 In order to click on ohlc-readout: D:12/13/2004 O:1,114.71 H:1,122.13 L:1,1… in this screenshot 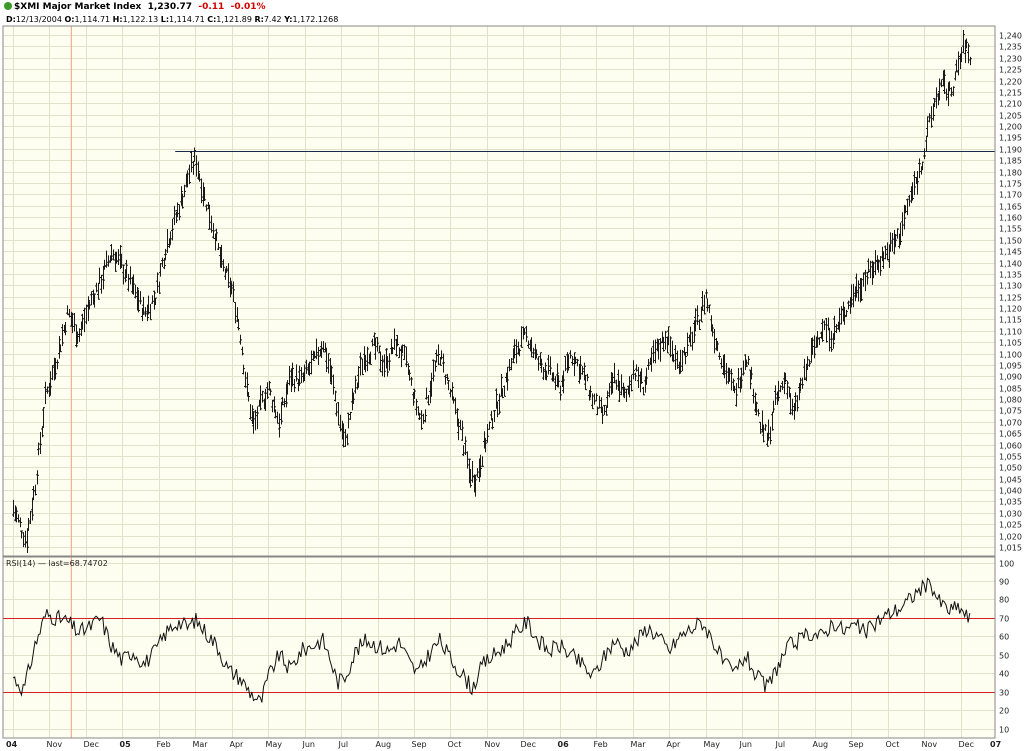, I will do `click(172, 19)`.